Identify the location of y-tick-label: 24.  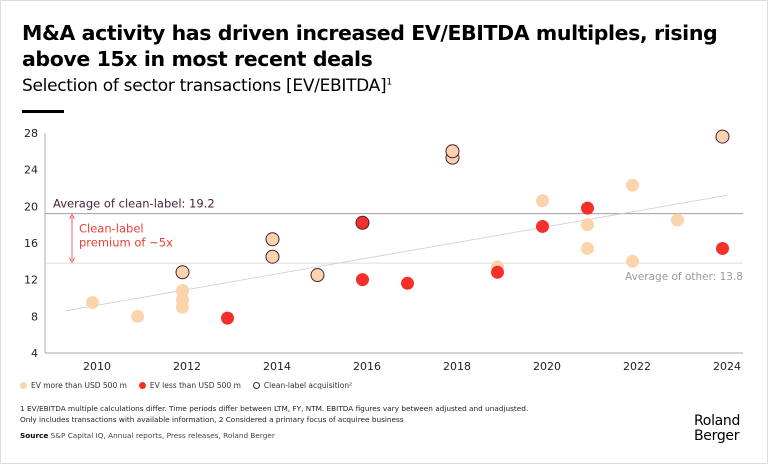
(31, 170).